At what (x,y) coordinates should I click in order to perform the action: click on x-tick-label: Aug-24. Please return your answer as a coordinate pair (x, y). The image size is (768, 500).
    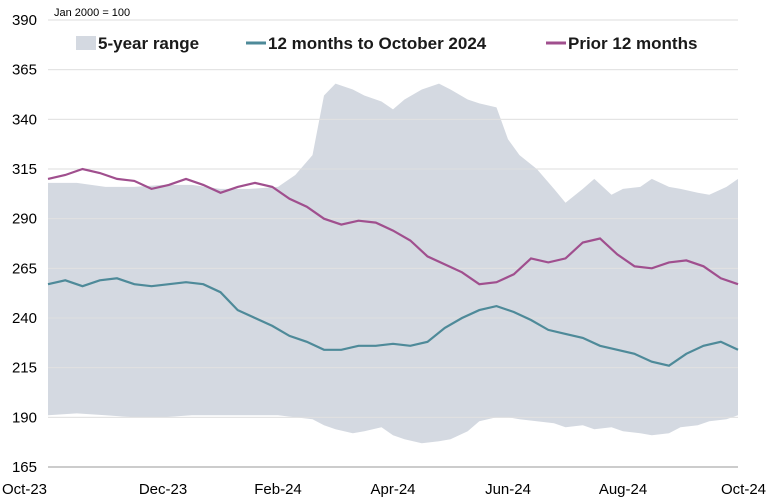
    Looking at the image, I should click on (623, 489).